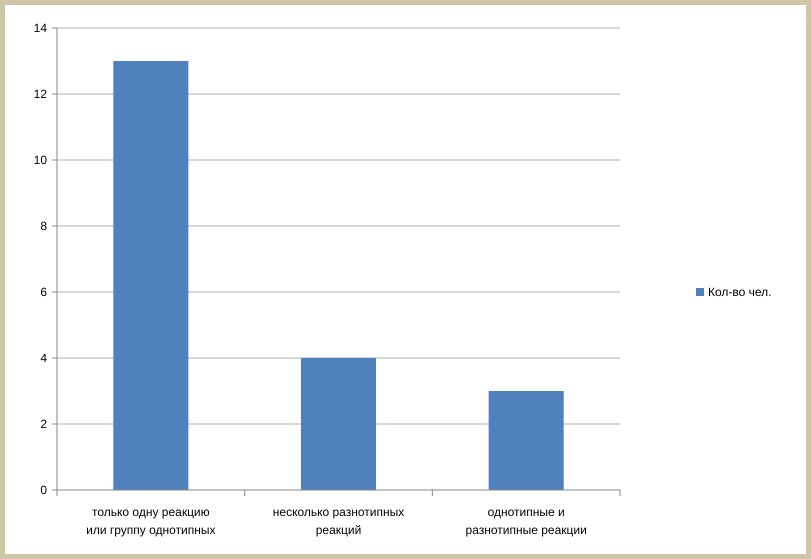 Image resolution: width=811 pixels, height=559 pixels. What do you see at coordinates (338, 521) in the screenshot?
I see `x-tick-label: несколько разнотипных реакций` at bounding box center [338, 521].